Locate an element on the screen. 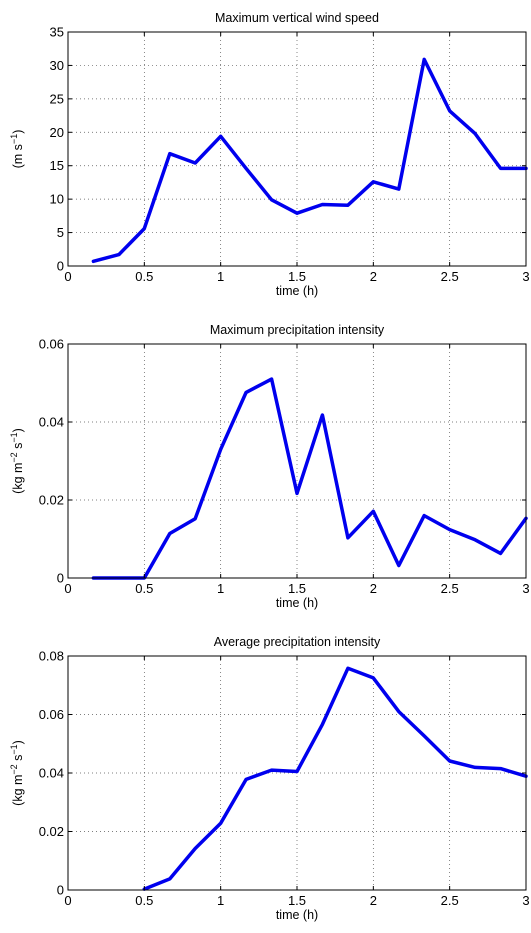  y-tick-label: 35 is located at coordinates (57, 32).